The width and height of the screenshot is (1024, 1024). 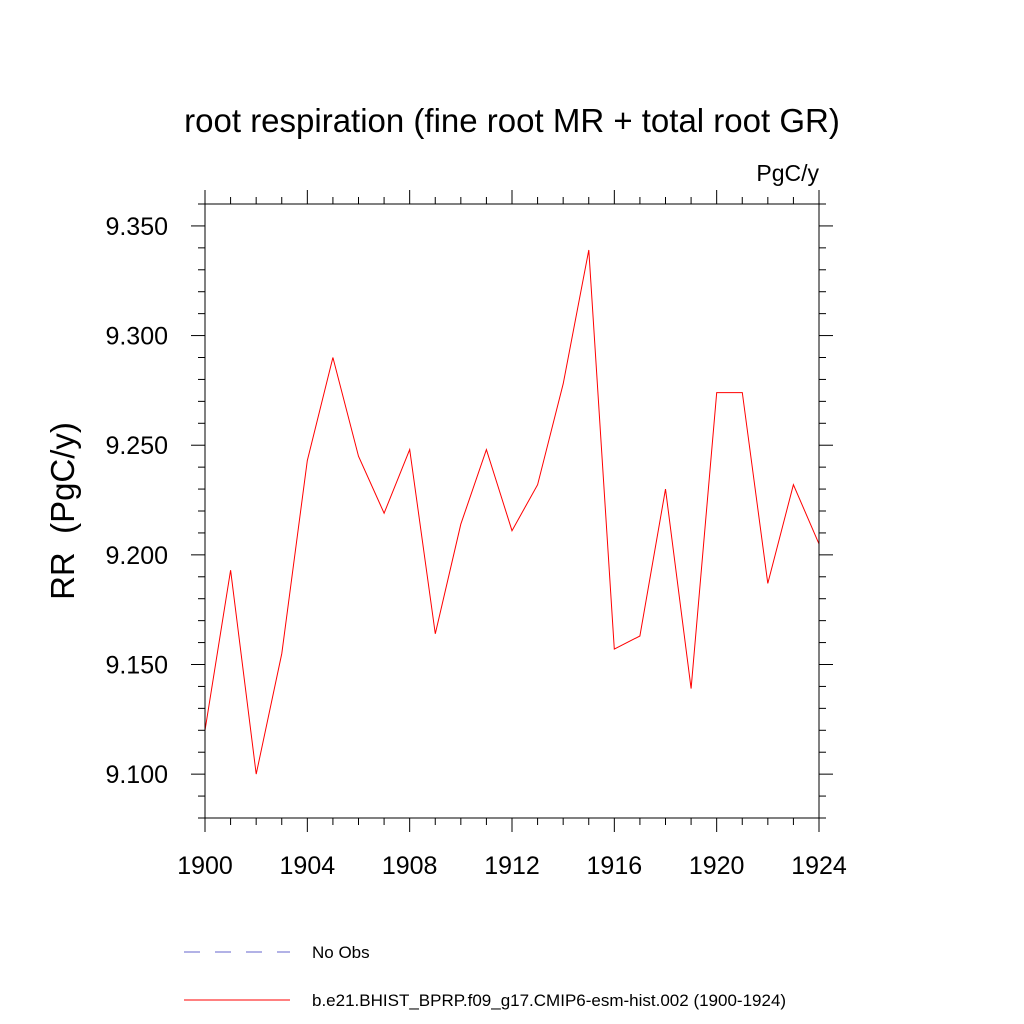 I want to click on y-tick-label: 9.250, so click(x=136, y=446).